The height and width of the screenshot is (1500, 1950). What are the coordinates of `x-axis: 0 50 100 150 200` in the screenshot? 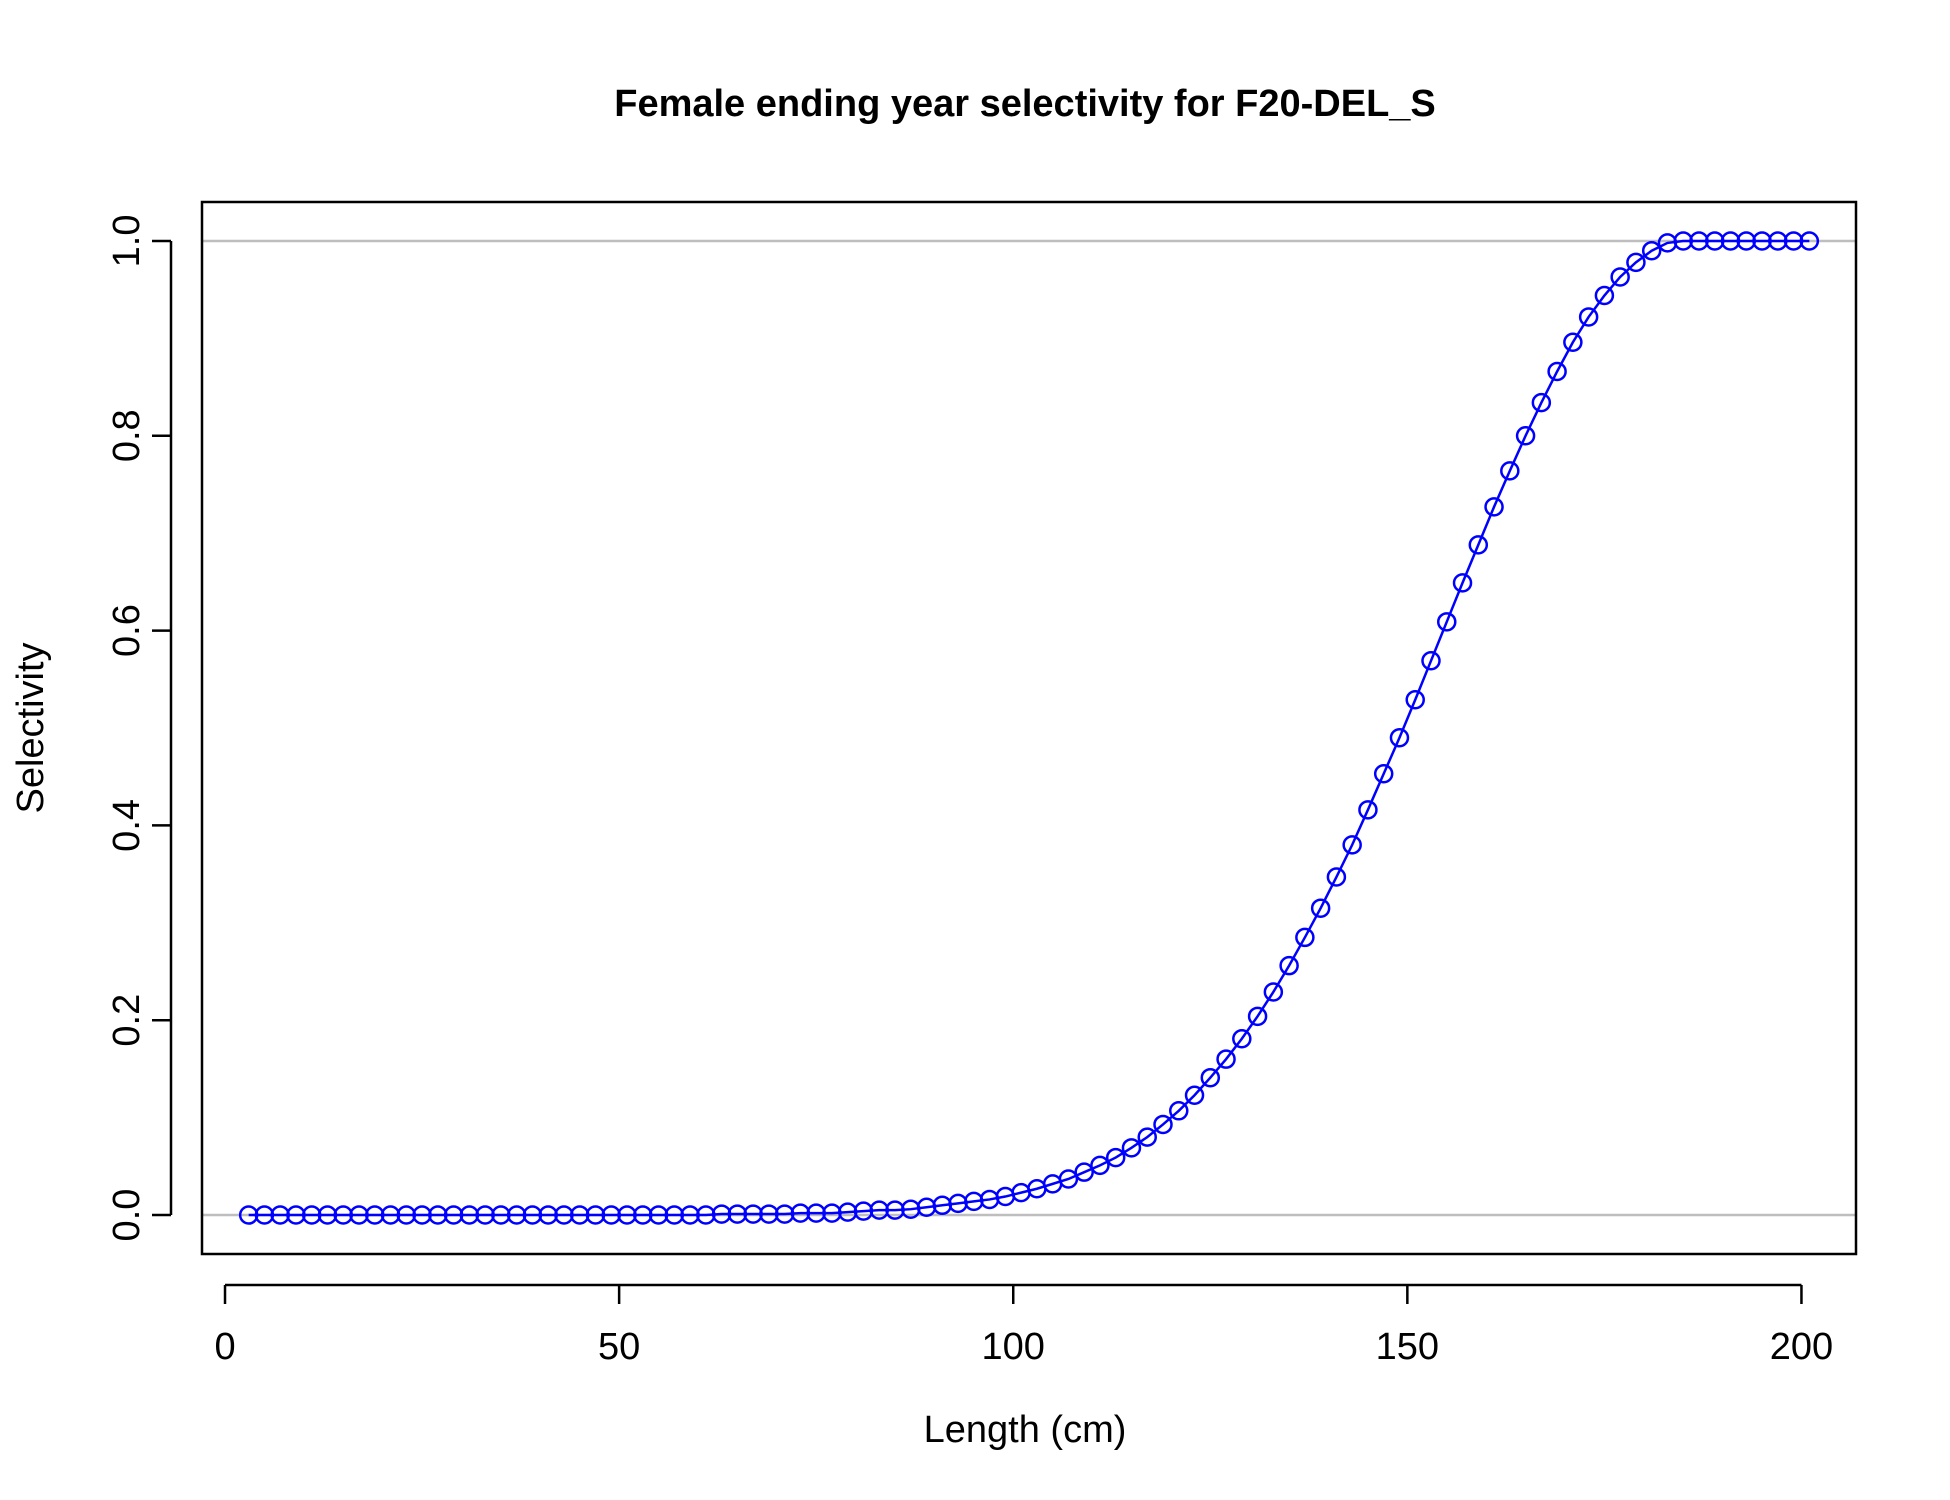 It's located at (1023, 1325).